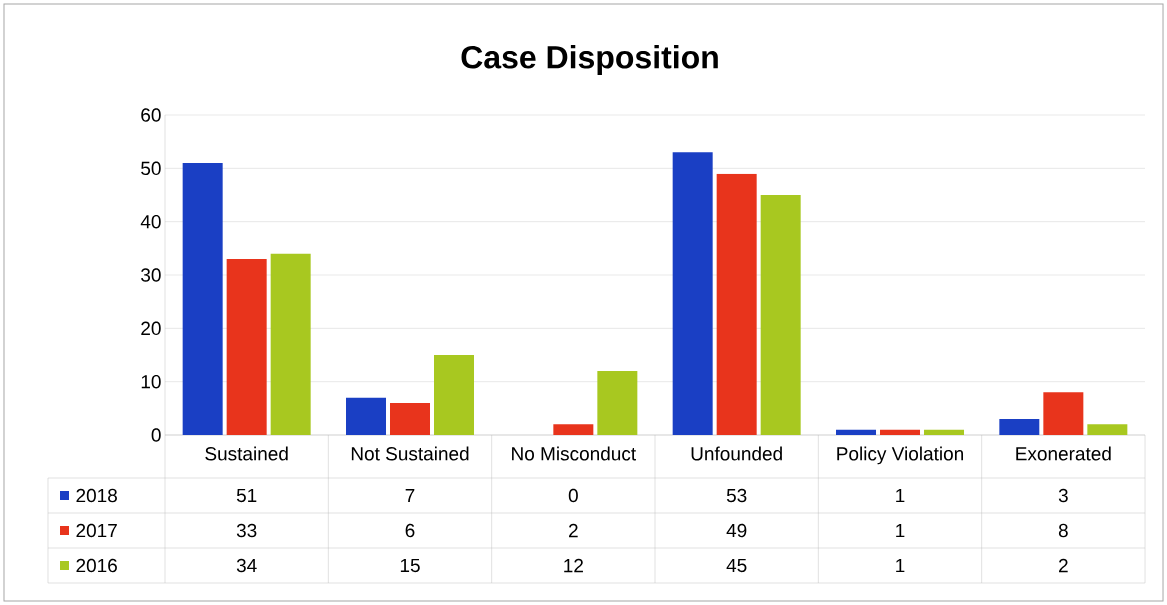 The width and height of the screenshot is (1167, 605). What do you see at coordinates (900, 455) in the screenshot?
I see `x-tick-label: Policy Violation` at bounding box center [900, 455].